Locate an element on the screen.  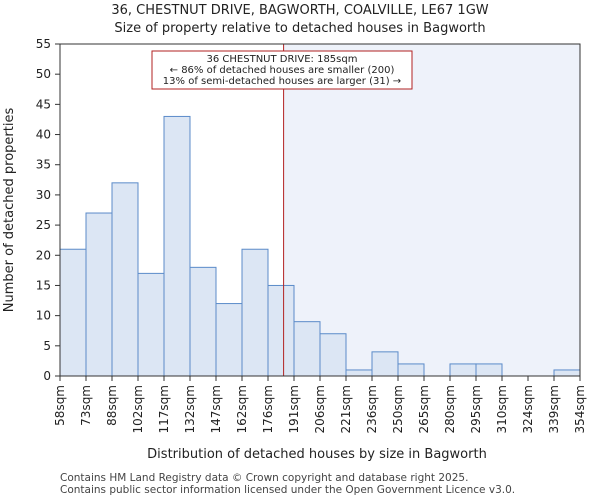
y-tick-label: 30 is located at coordinates (43, 195).